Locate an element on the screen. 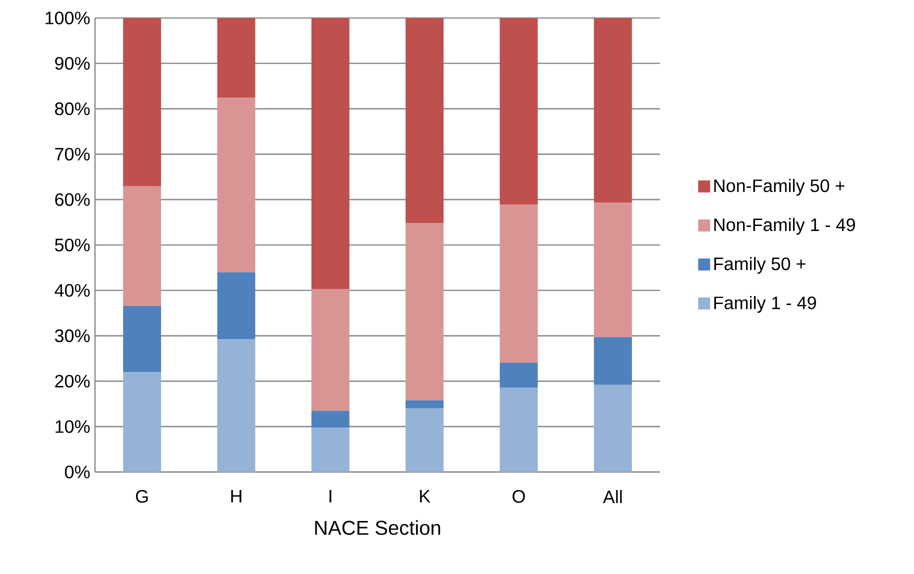 This screenshot has height=574, width=914. y-tick-label: 100% is located at coordinates (68, 18).